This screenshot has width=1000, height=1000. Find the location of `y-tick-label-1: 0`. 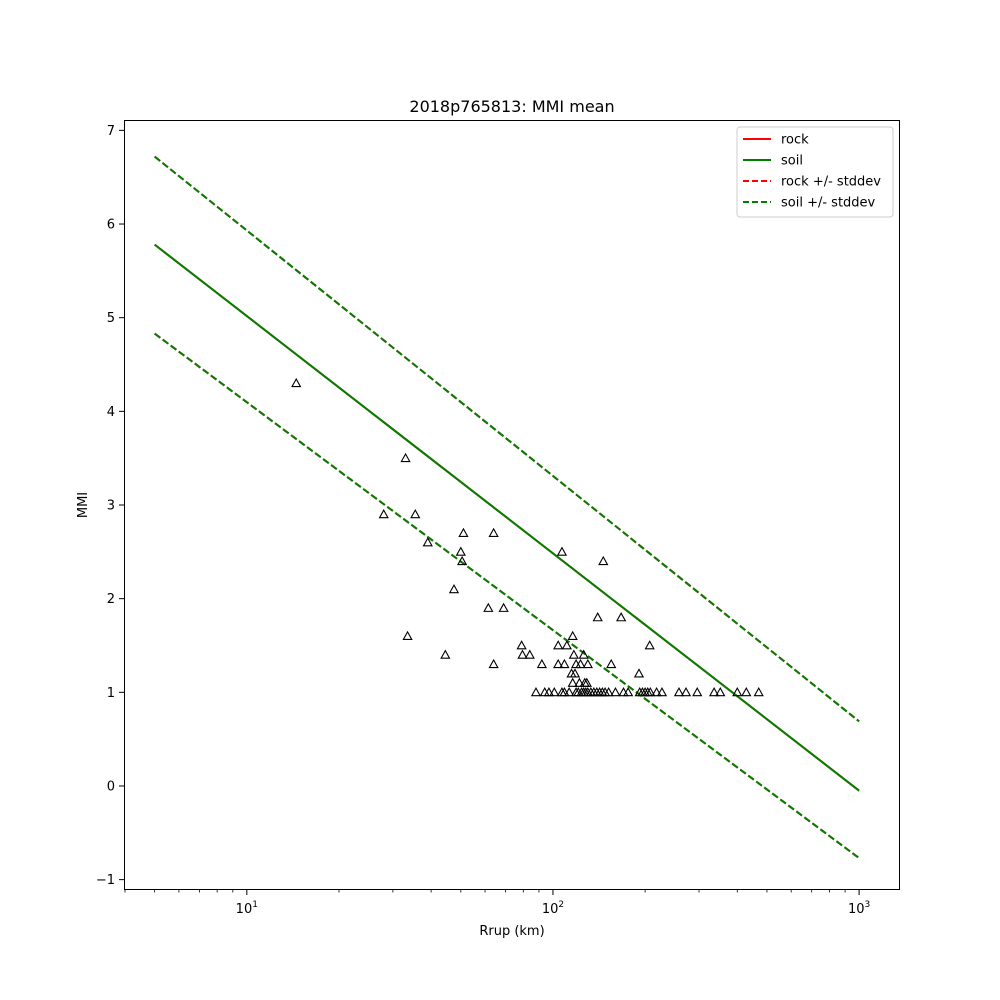

y-tick-label-1: 0 is located at coordinates (111, 786).